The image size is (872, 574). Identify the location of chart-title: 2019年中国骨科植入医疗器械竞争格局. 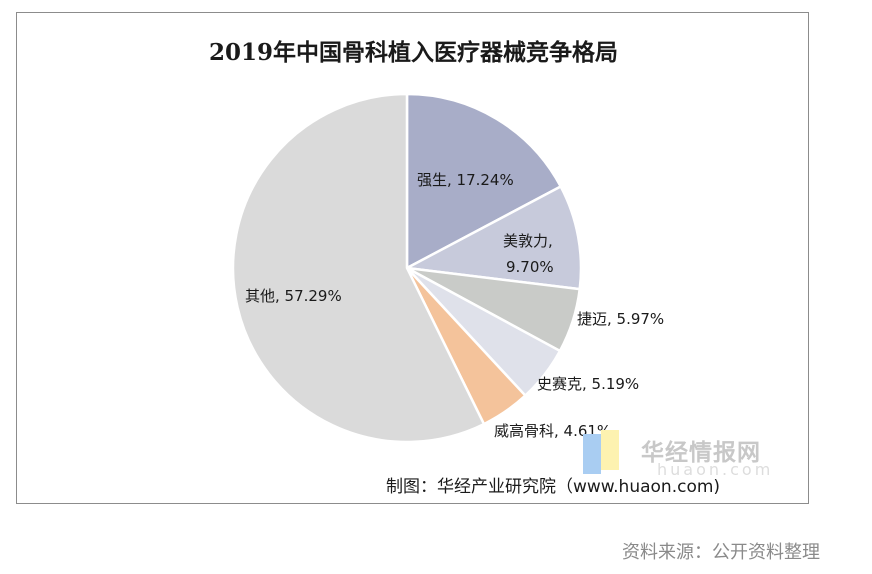
(413, 52).